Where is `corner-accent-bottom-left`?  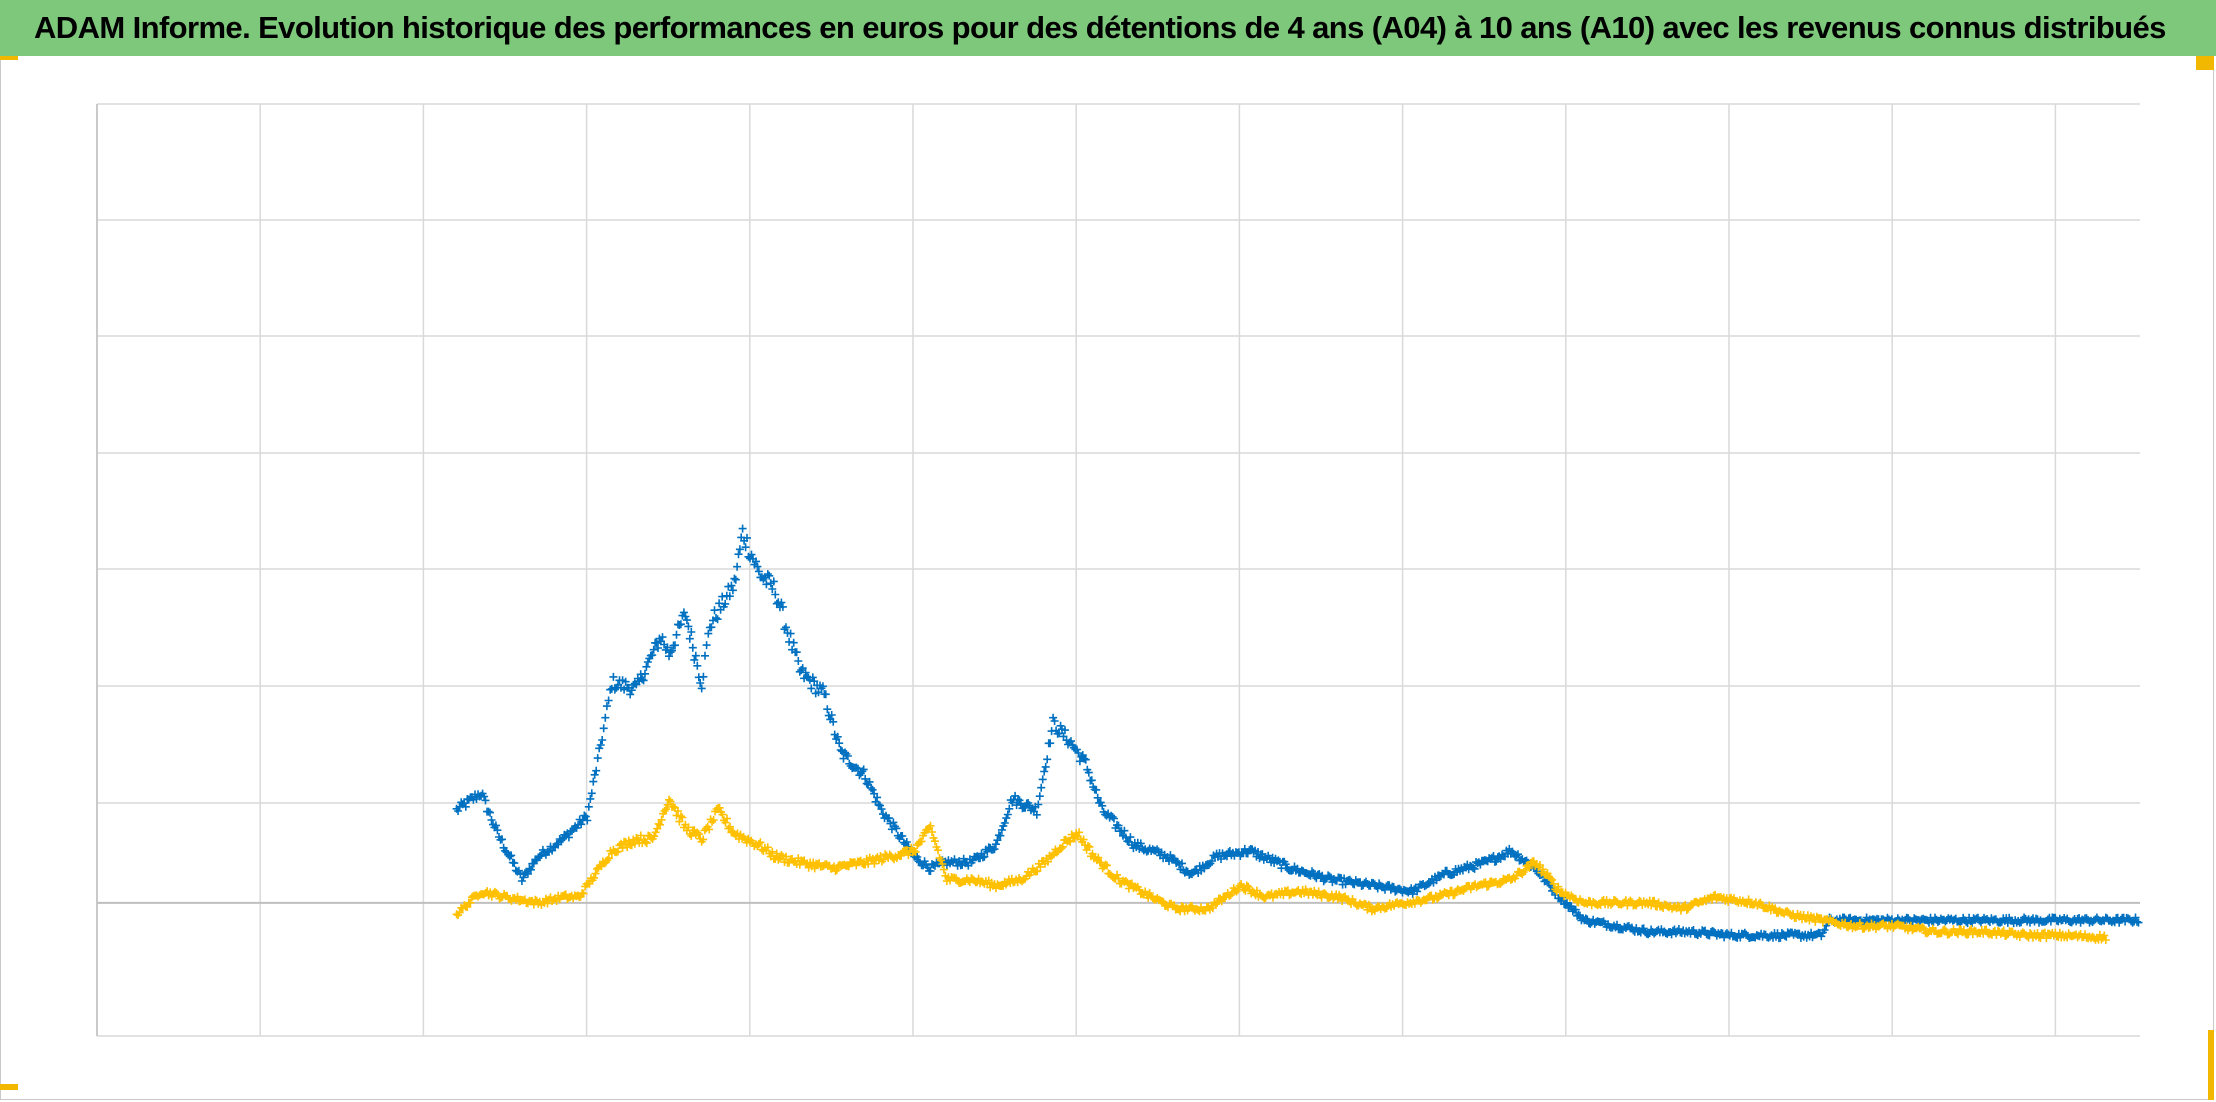 corner-accent-bottom-left is located at coordinates (9, 1087).